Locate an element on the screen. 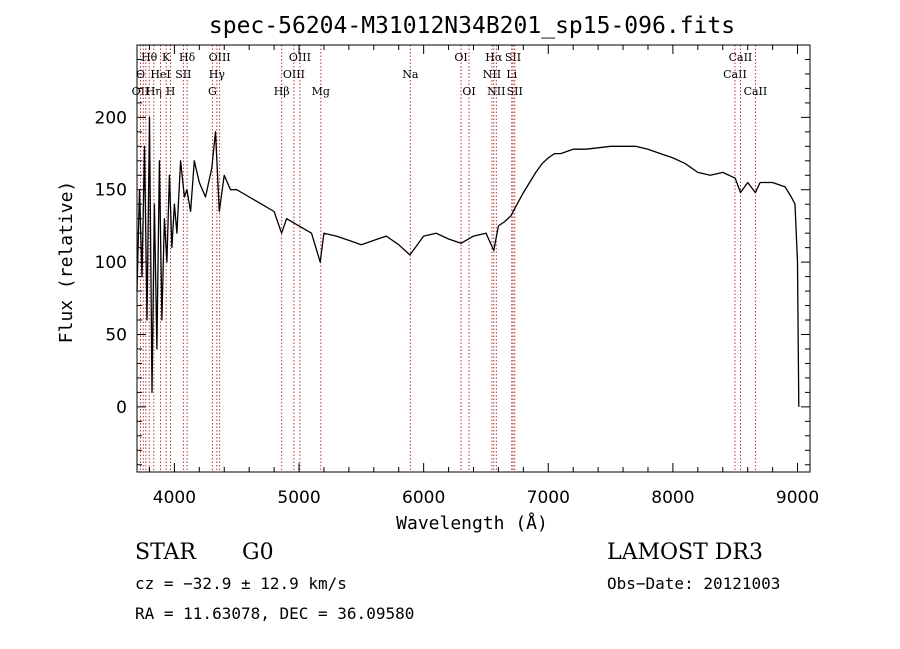 The width and height of the screenshot is (900, 649). line-label: OII is located at coordinates (141, 91).